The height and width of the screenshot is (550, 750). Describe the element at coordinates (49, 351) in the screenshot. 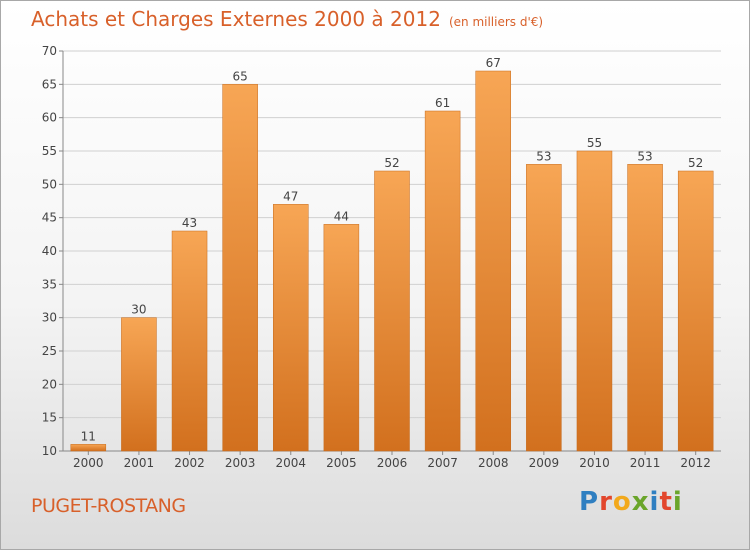

I see `y-tick-label: 25` at that location.